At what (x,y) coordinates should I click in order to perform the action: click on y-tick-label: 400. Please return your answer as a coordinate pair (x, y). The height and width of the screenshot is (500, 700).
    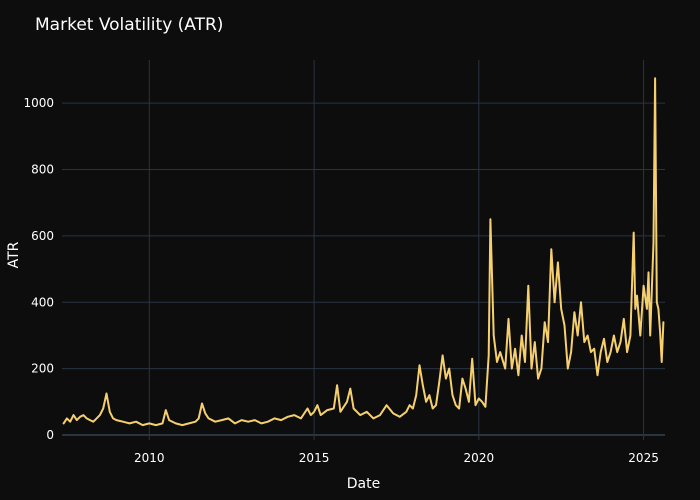
    Looking at the image, I should click on (42, 302).